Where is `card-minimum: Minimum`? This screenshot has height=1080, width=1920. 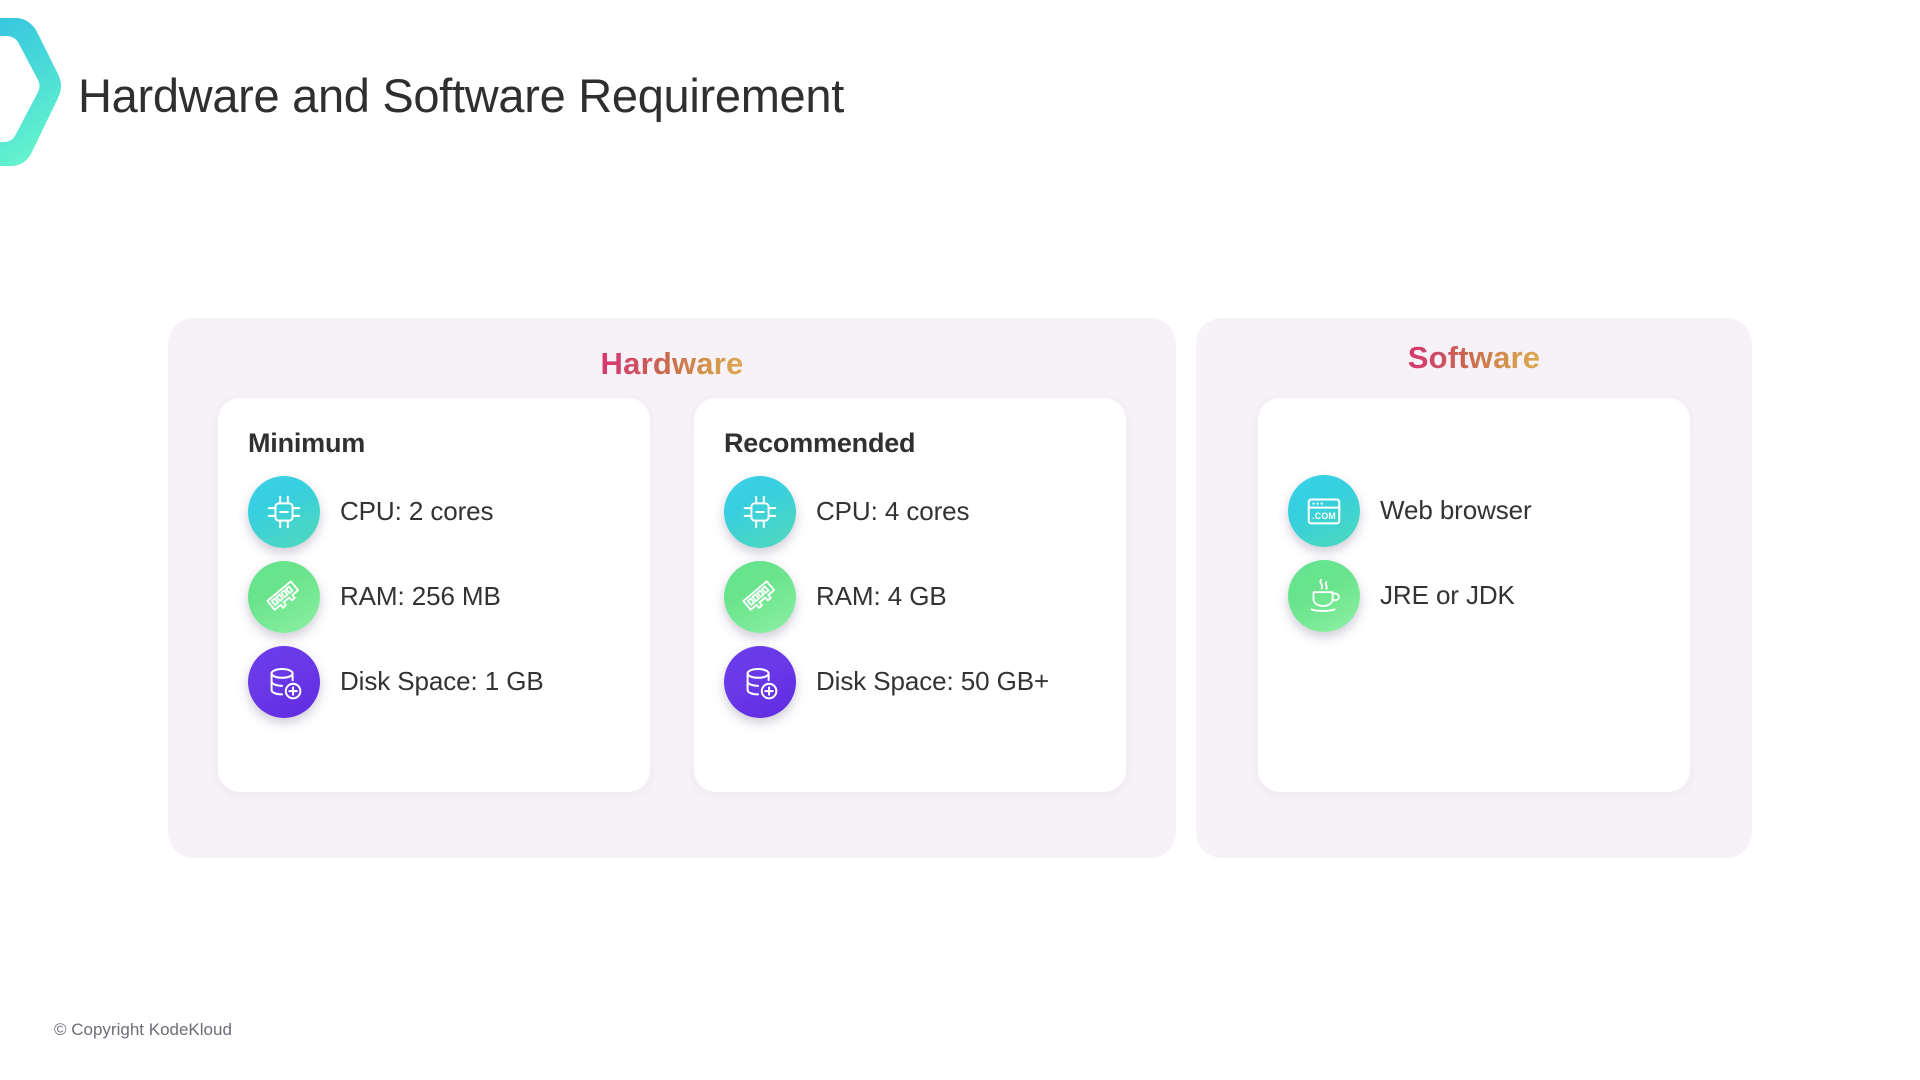 card-minimum: Minimum is located at coordinates (434, 595).